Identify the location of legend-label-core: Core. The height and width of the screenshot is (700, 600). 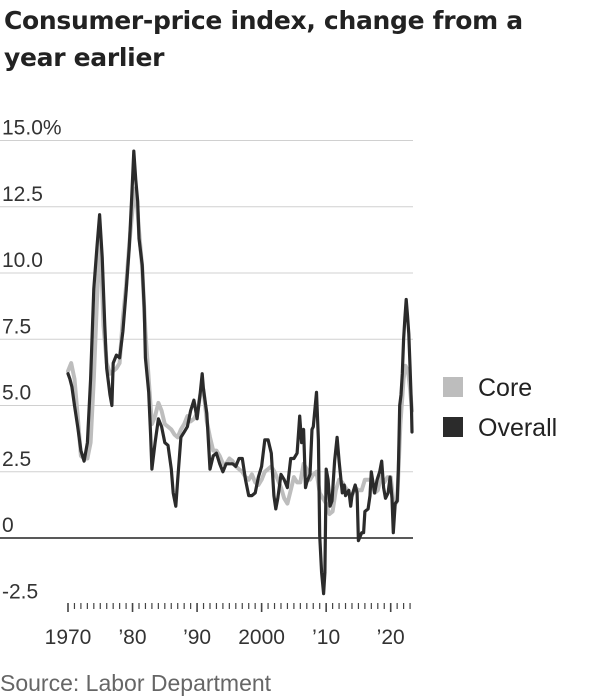
(505, 388).